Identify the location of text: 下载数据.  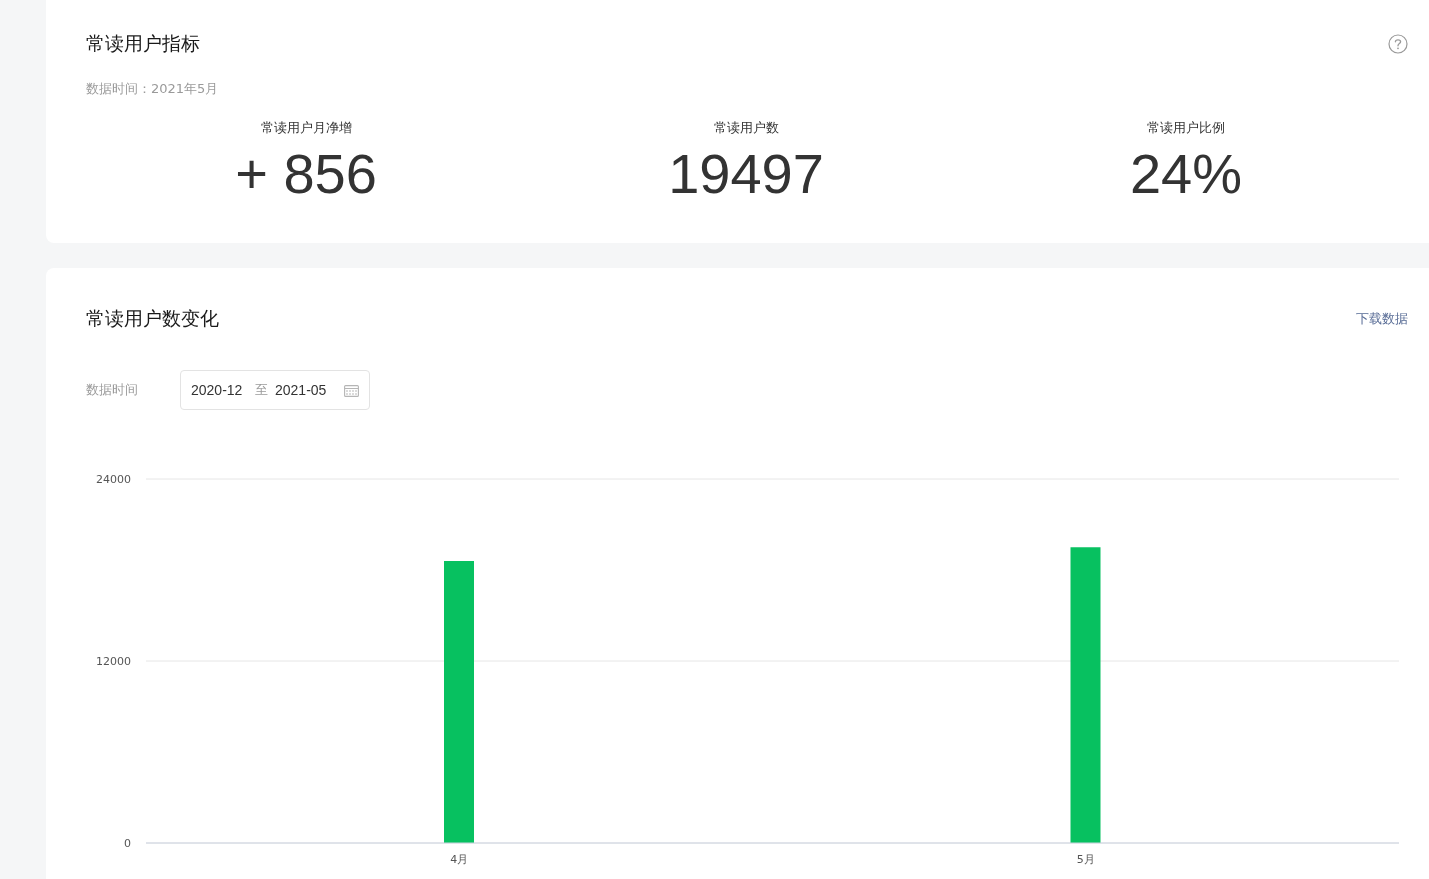
(1382, 319).